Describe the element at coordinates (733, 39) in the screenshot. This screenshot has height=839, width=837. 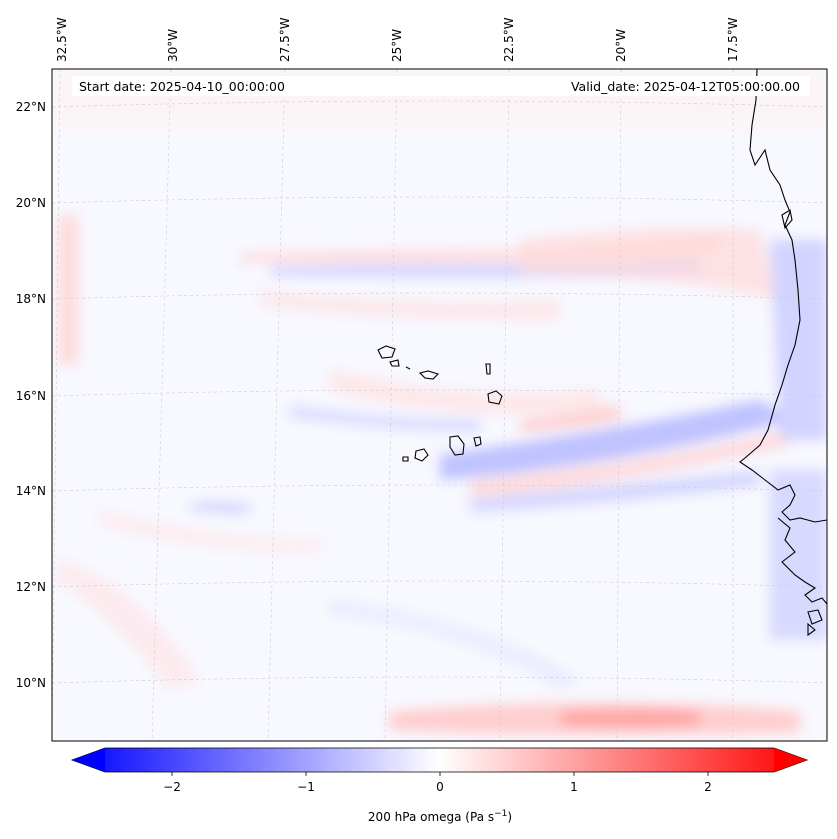
I see `lon-label: 17.5°W` at that location.